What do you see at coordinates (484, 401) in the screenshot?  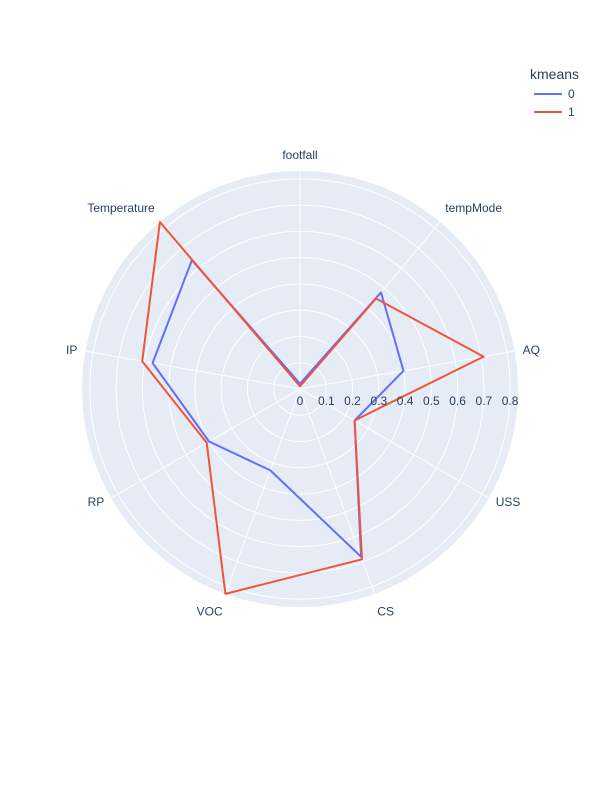 I see `radial-tick-label-7: 0.7` at bounding box center [484, 401].